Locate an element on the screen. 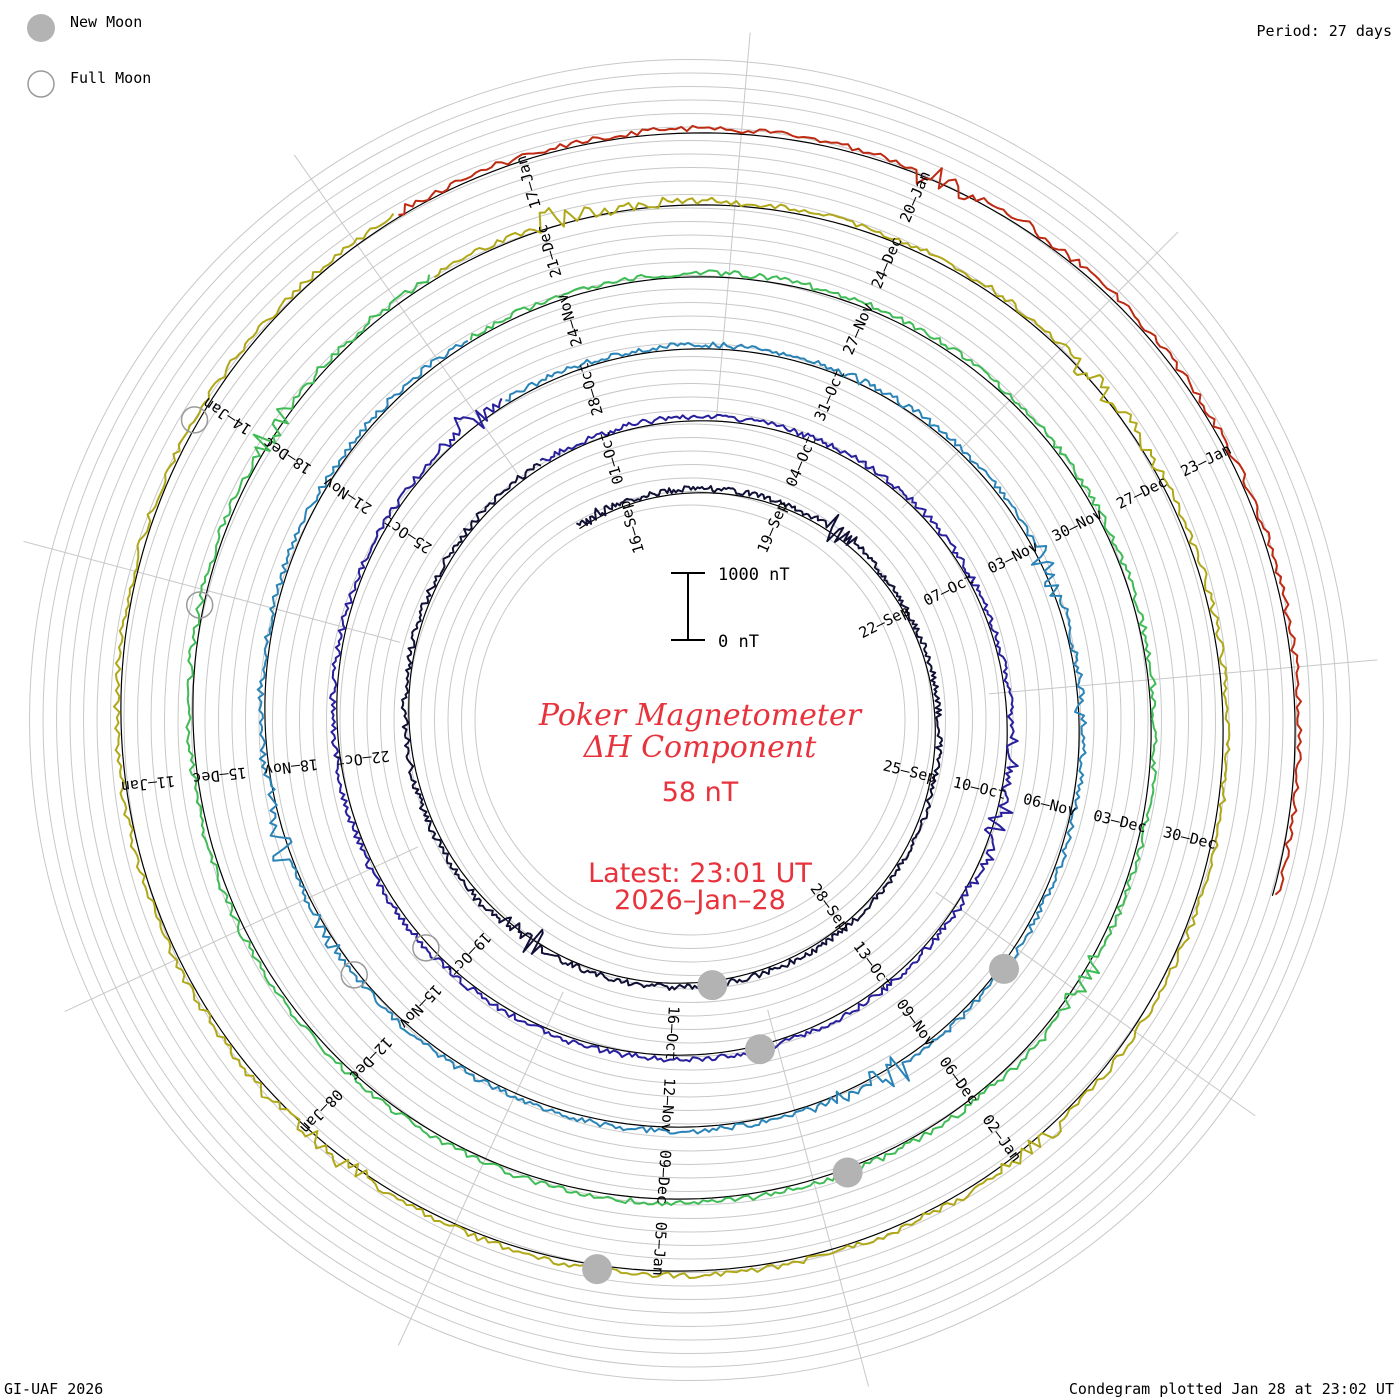 The image size is (1400, 1400). date-label: 12–Dec is located at coordinates (371, 1059).